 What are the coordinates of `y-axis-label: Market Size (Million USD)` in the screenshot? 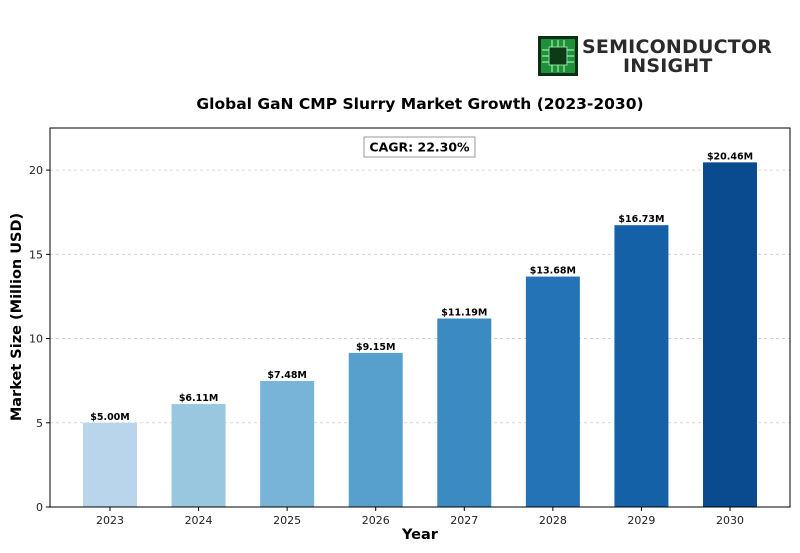 It's located at (17, 317).